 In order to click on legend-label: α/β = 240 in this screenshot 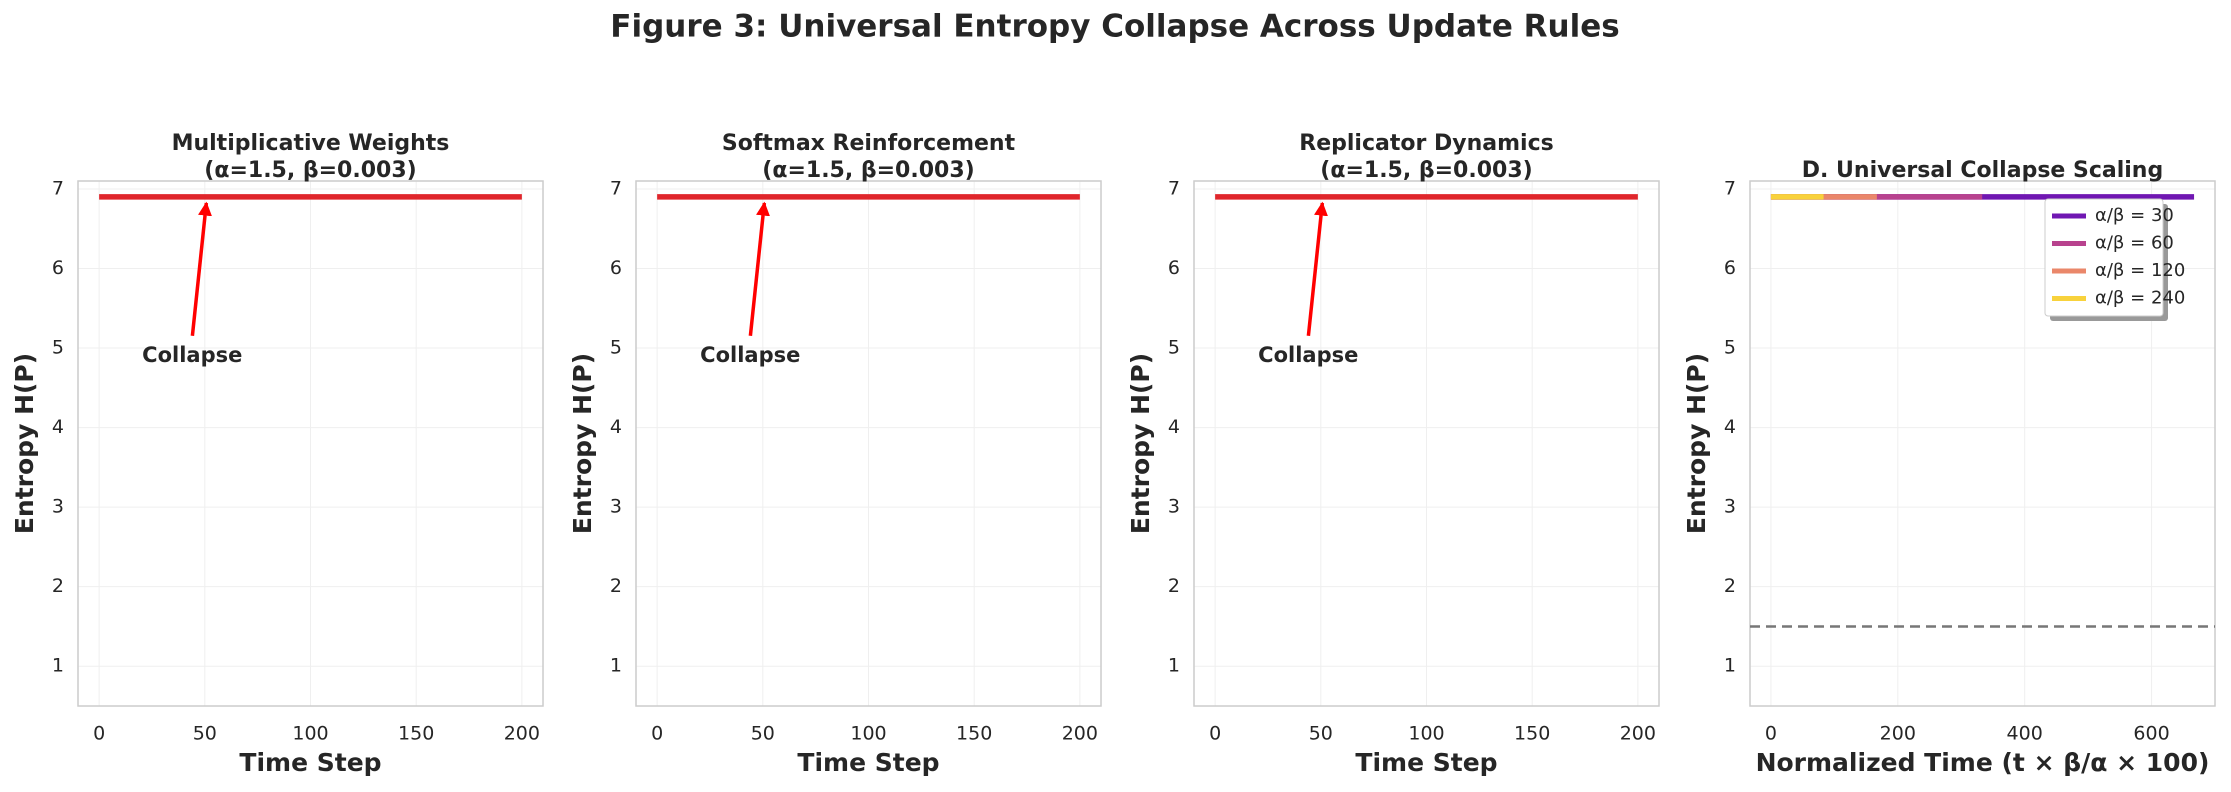, I will do `click(2140, 298)`.